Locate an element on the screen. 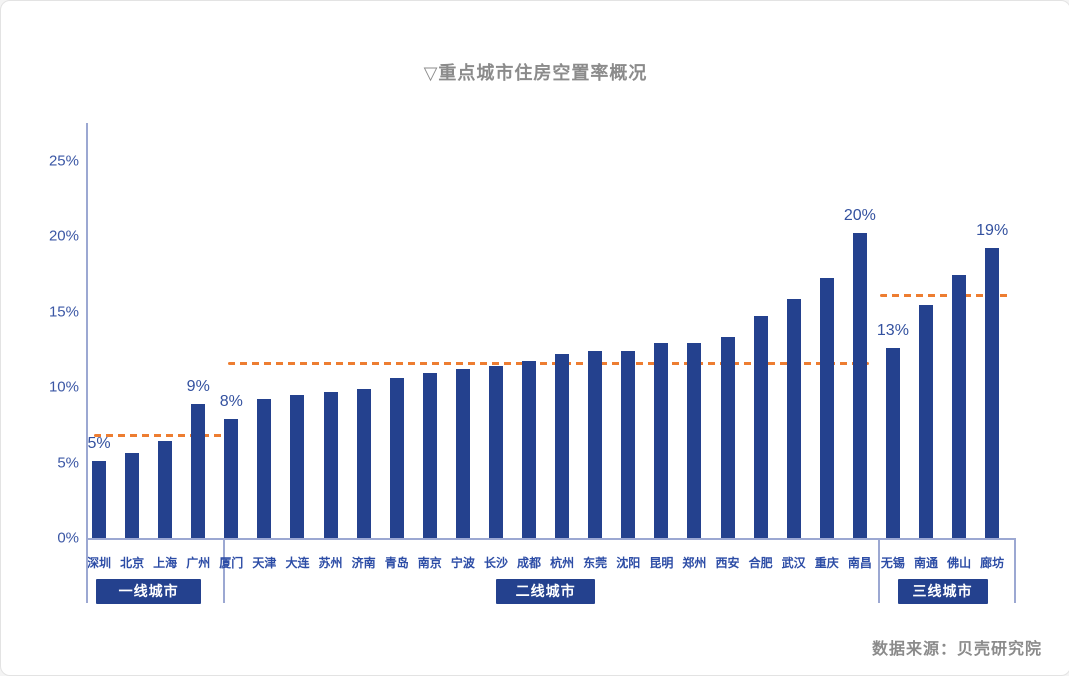 This screenshot has width=1069, height=676. city-label: 郑州 is located at coordinates (694, 563).